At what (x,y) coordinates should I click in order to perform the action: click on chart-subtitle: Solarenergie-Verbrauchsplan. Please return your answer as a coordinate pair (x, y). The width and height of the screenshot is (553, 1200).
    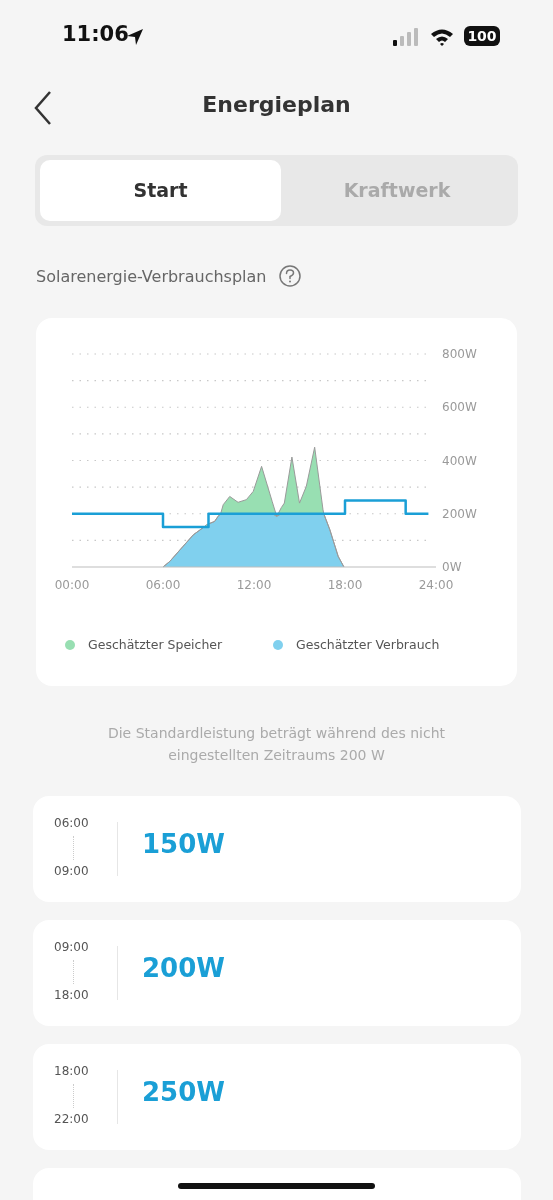
    Looking at the image, I should click on (151, 276).